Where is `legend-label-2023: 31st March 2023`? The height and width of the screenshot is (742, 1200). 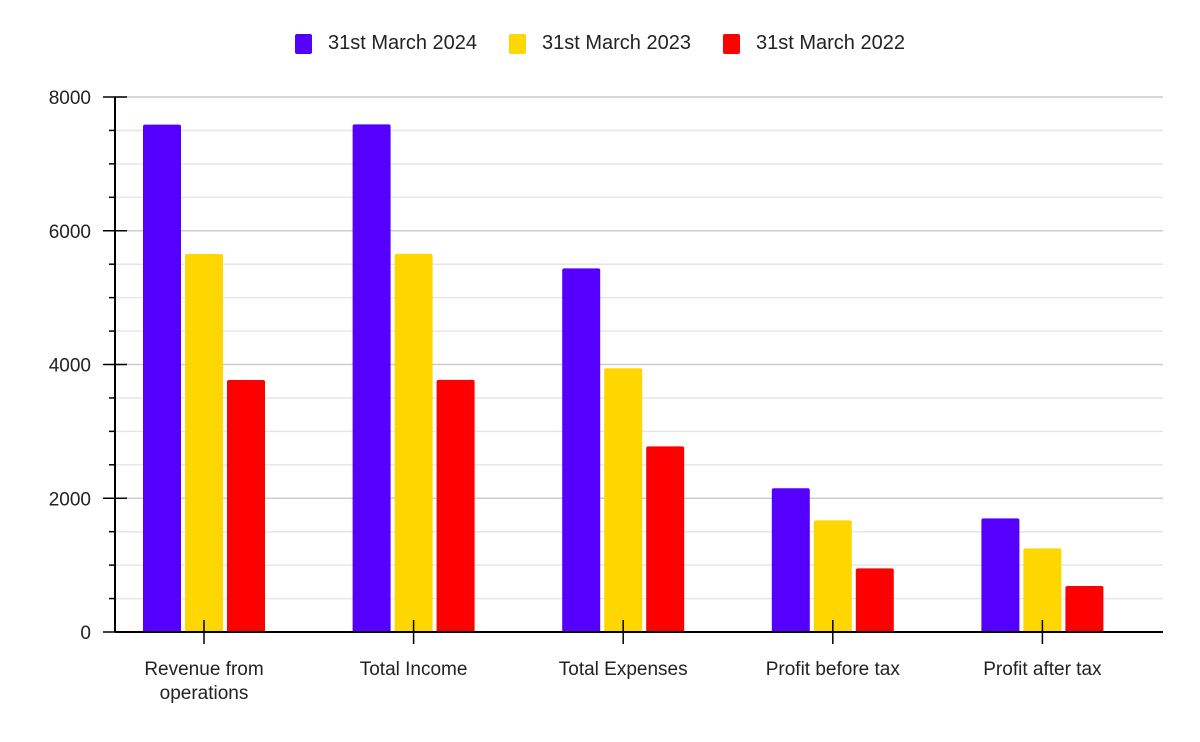 legend-label-2023: 31st March 2023 is located at coordinates (616, 43).